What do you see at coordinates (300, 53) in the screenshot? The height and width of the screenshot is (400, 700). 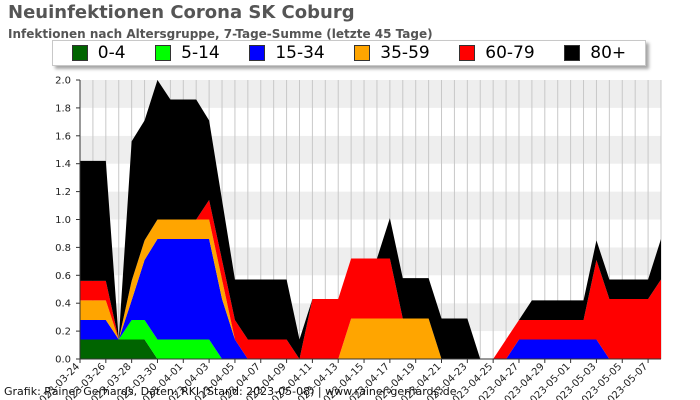 I see `legend-label: 15-34` at bounding box center [300, 53].